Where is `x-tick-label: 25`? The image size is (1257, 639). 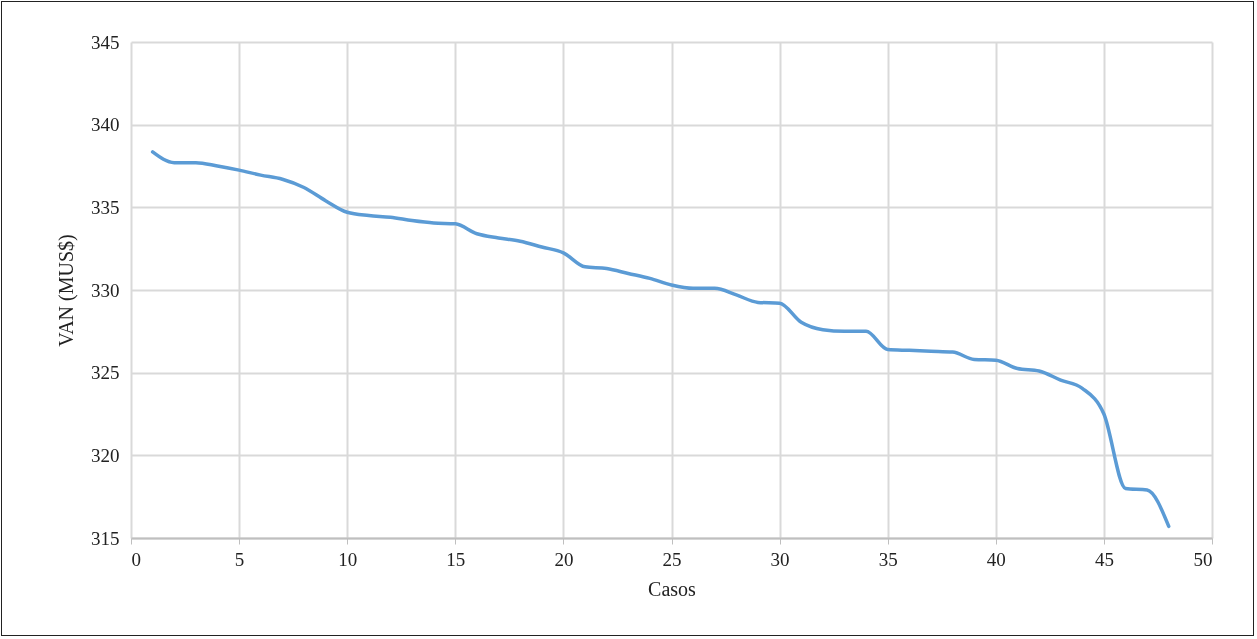
x-tick-label: 25 is located at coordinates (672, 559).